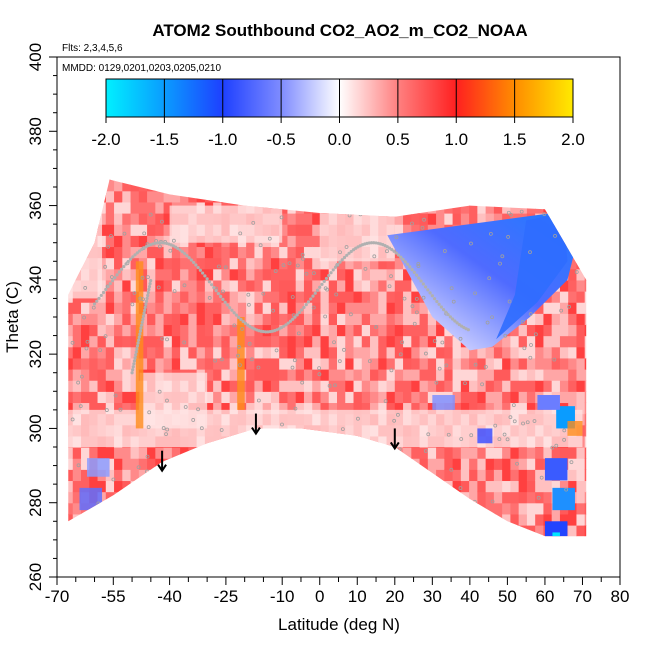 This screenshot has height=655, width=650. Describe the element at coordinates (338, 113) in the screenshot. I see `colorbar: -2.0 -1.5 -1.0 -0.5 0.0 0.5 1.0 1.5 2.0` at that location.